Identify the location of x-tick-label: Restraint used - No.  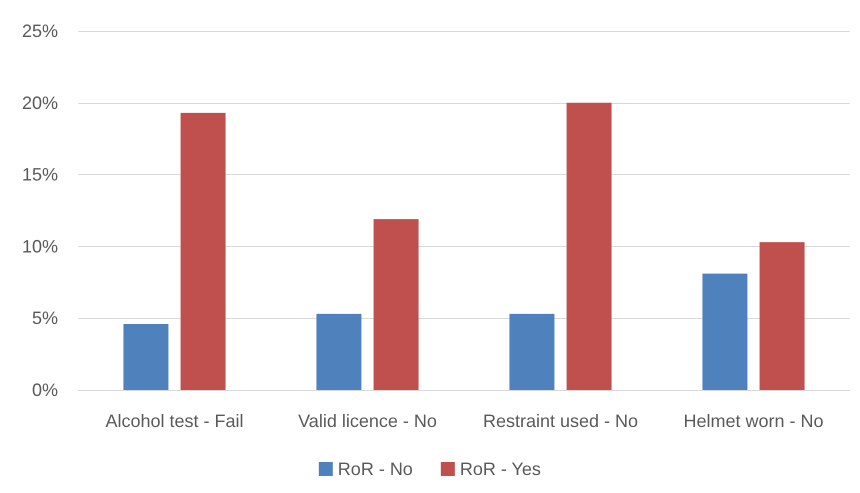
(560, 421).